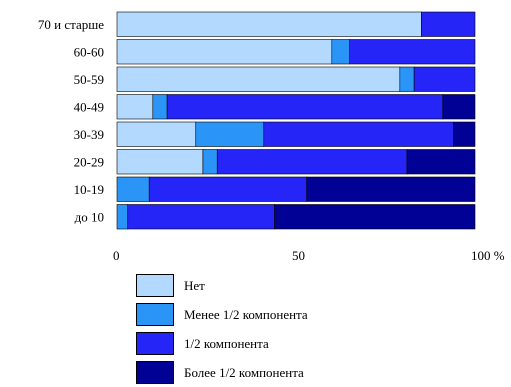  What do you see at coordinates (246, 314) in the screenshot?
I see `legend-label-less-half: Менее 1/2 компонента` at bounding box center [246, 314].